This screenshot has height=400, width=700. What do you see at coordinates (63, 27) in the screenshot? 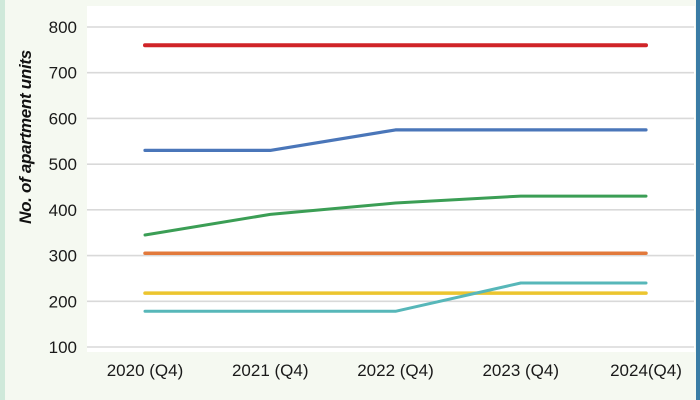
I see `y-tick-label: 800` at bounding box center [63, 27].